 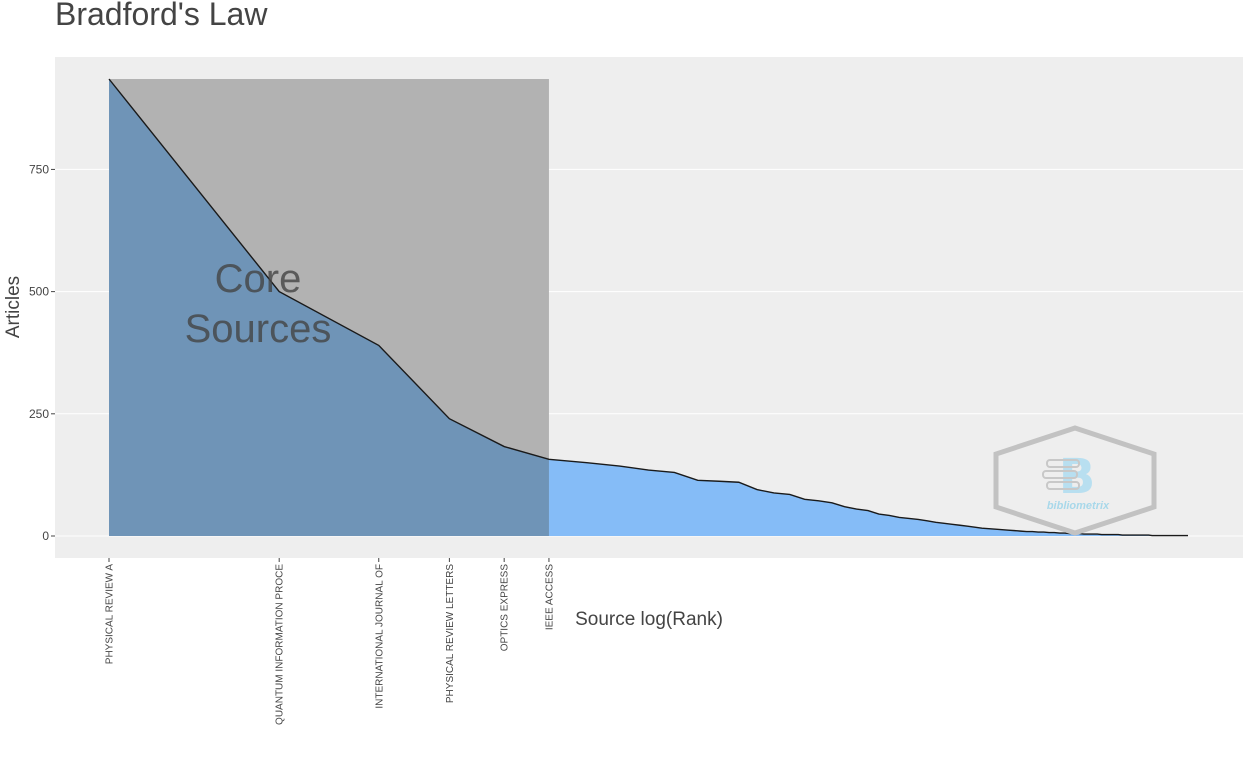 I want to click on logo-watermark-text: bibliometrix, so click(x=1078, y=506).